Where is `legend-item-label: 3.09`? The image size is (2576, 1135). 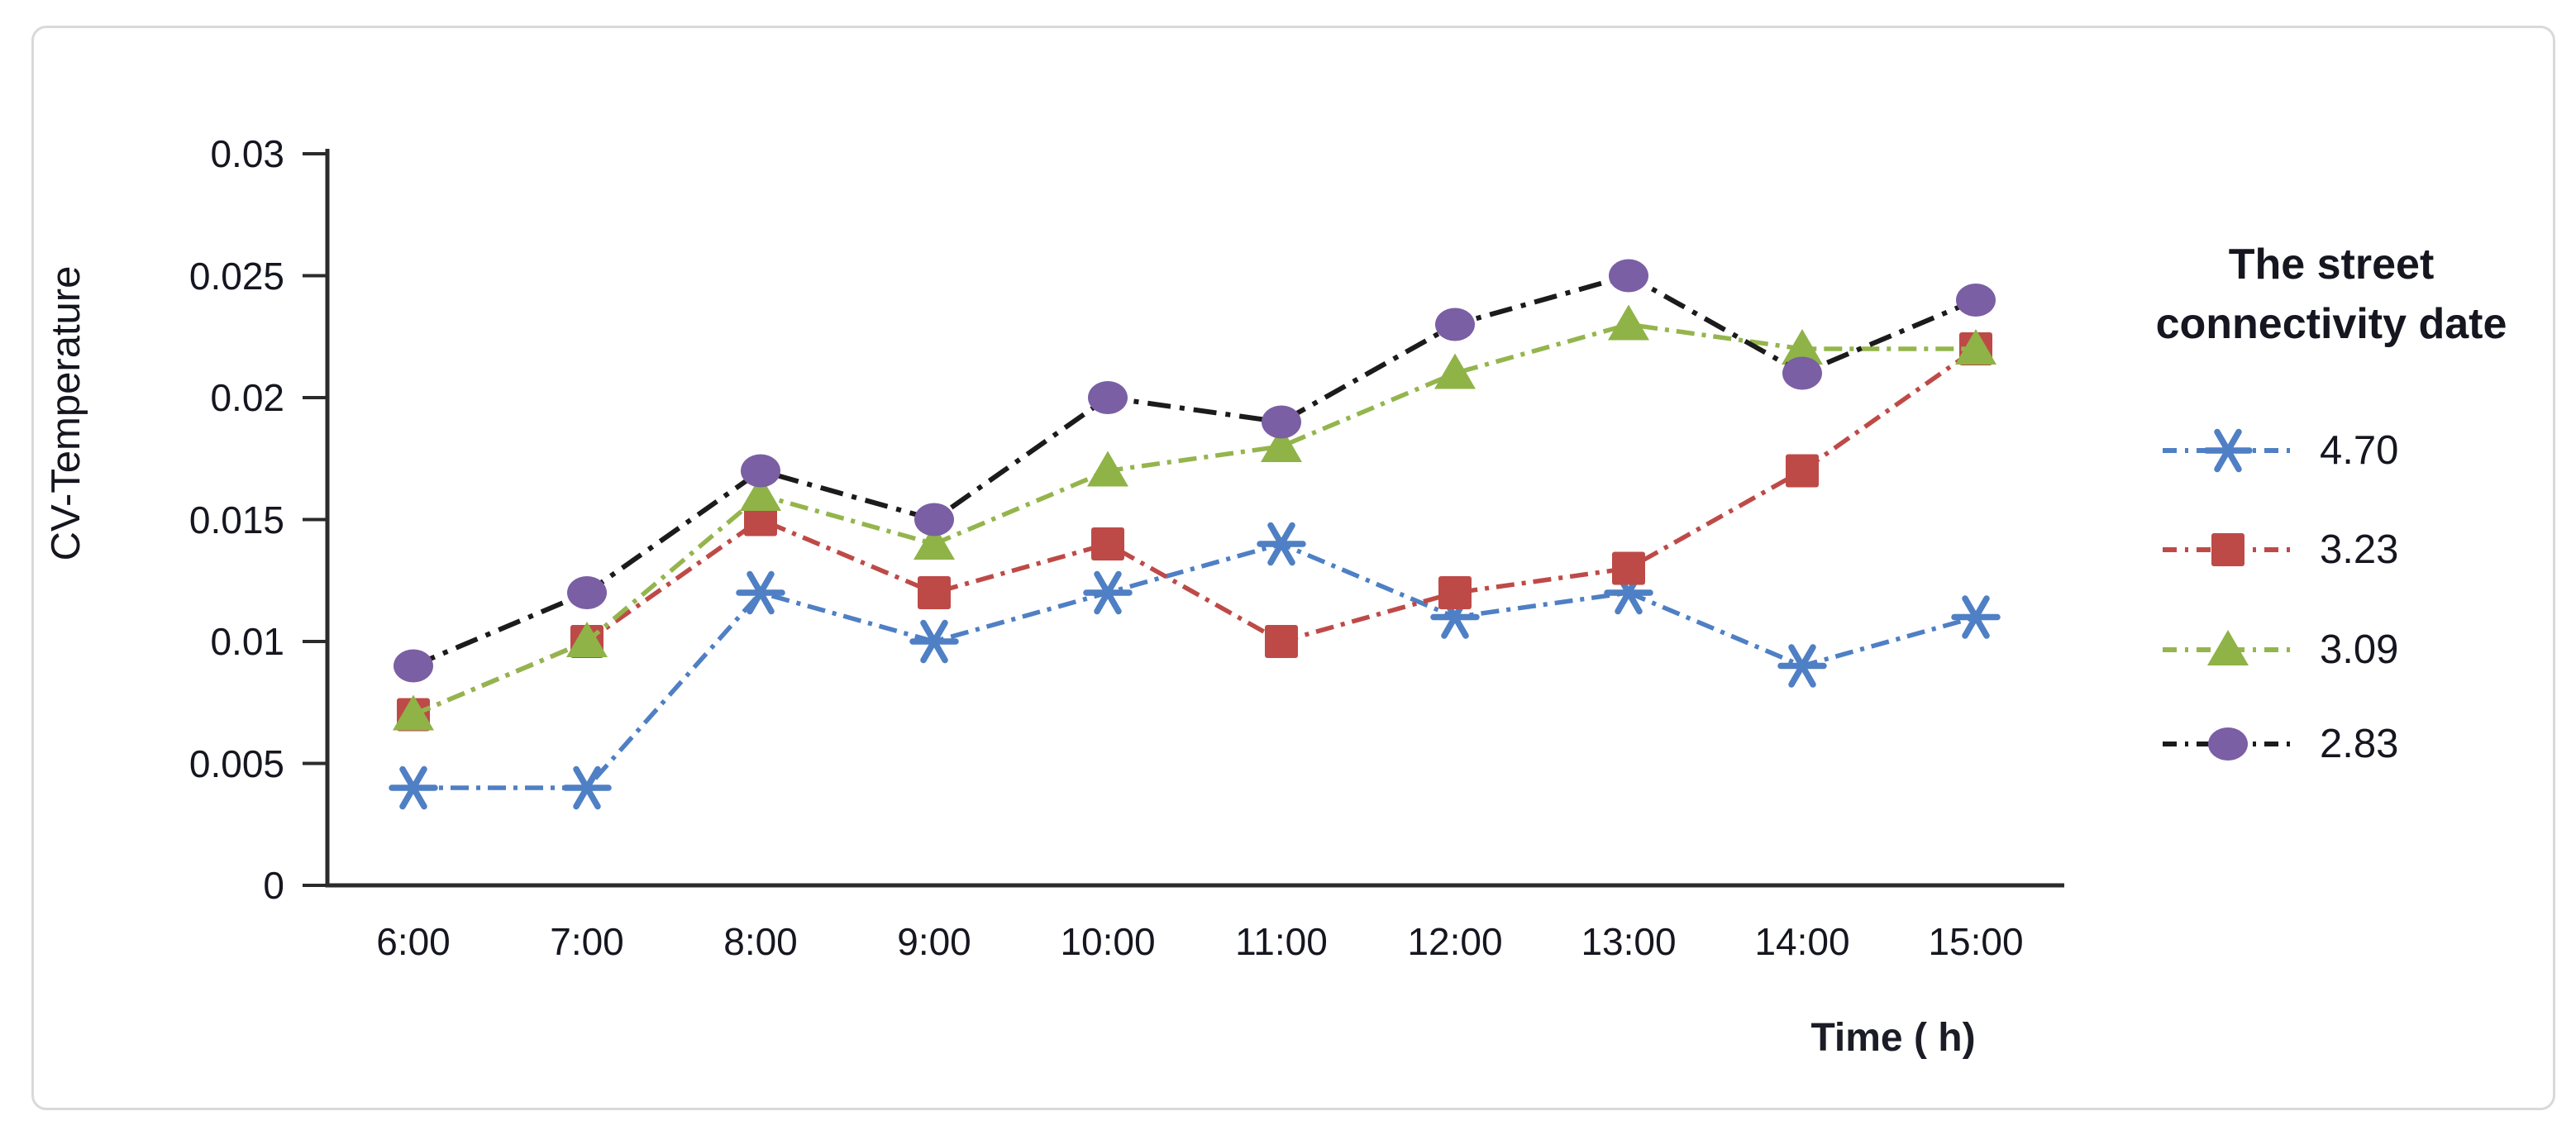 legend-item-label: 3.09 is located at coordinates (2359, 649).